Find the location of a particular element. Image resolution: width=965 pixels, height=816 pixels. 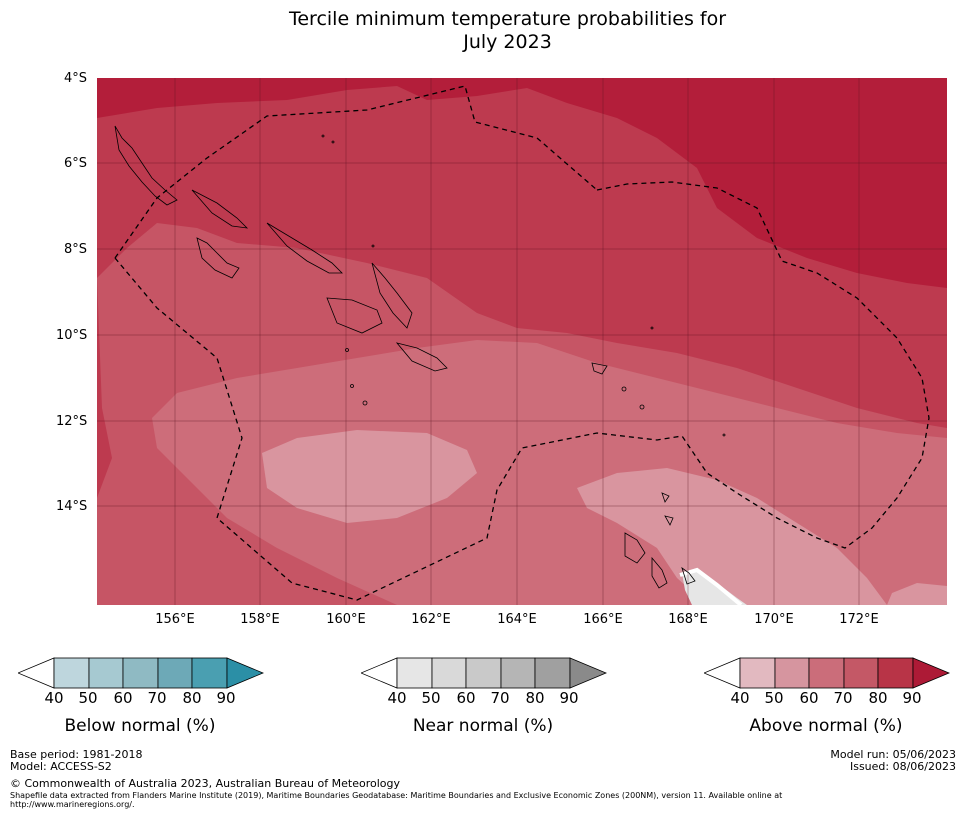

above-tick-50: 50 is located at coordinates (774, 698).